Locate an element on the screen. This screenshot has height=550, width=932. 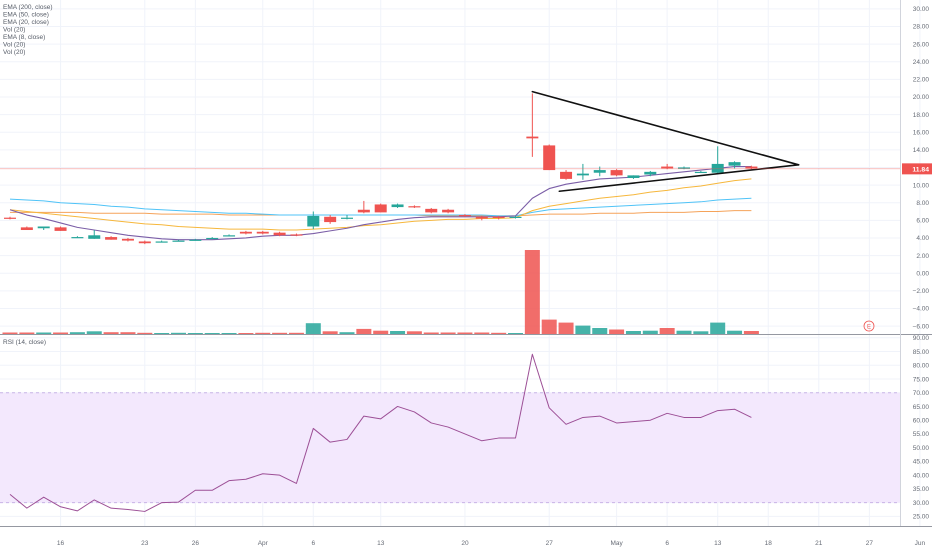
volume-layer is located at coordinates (380, 292).